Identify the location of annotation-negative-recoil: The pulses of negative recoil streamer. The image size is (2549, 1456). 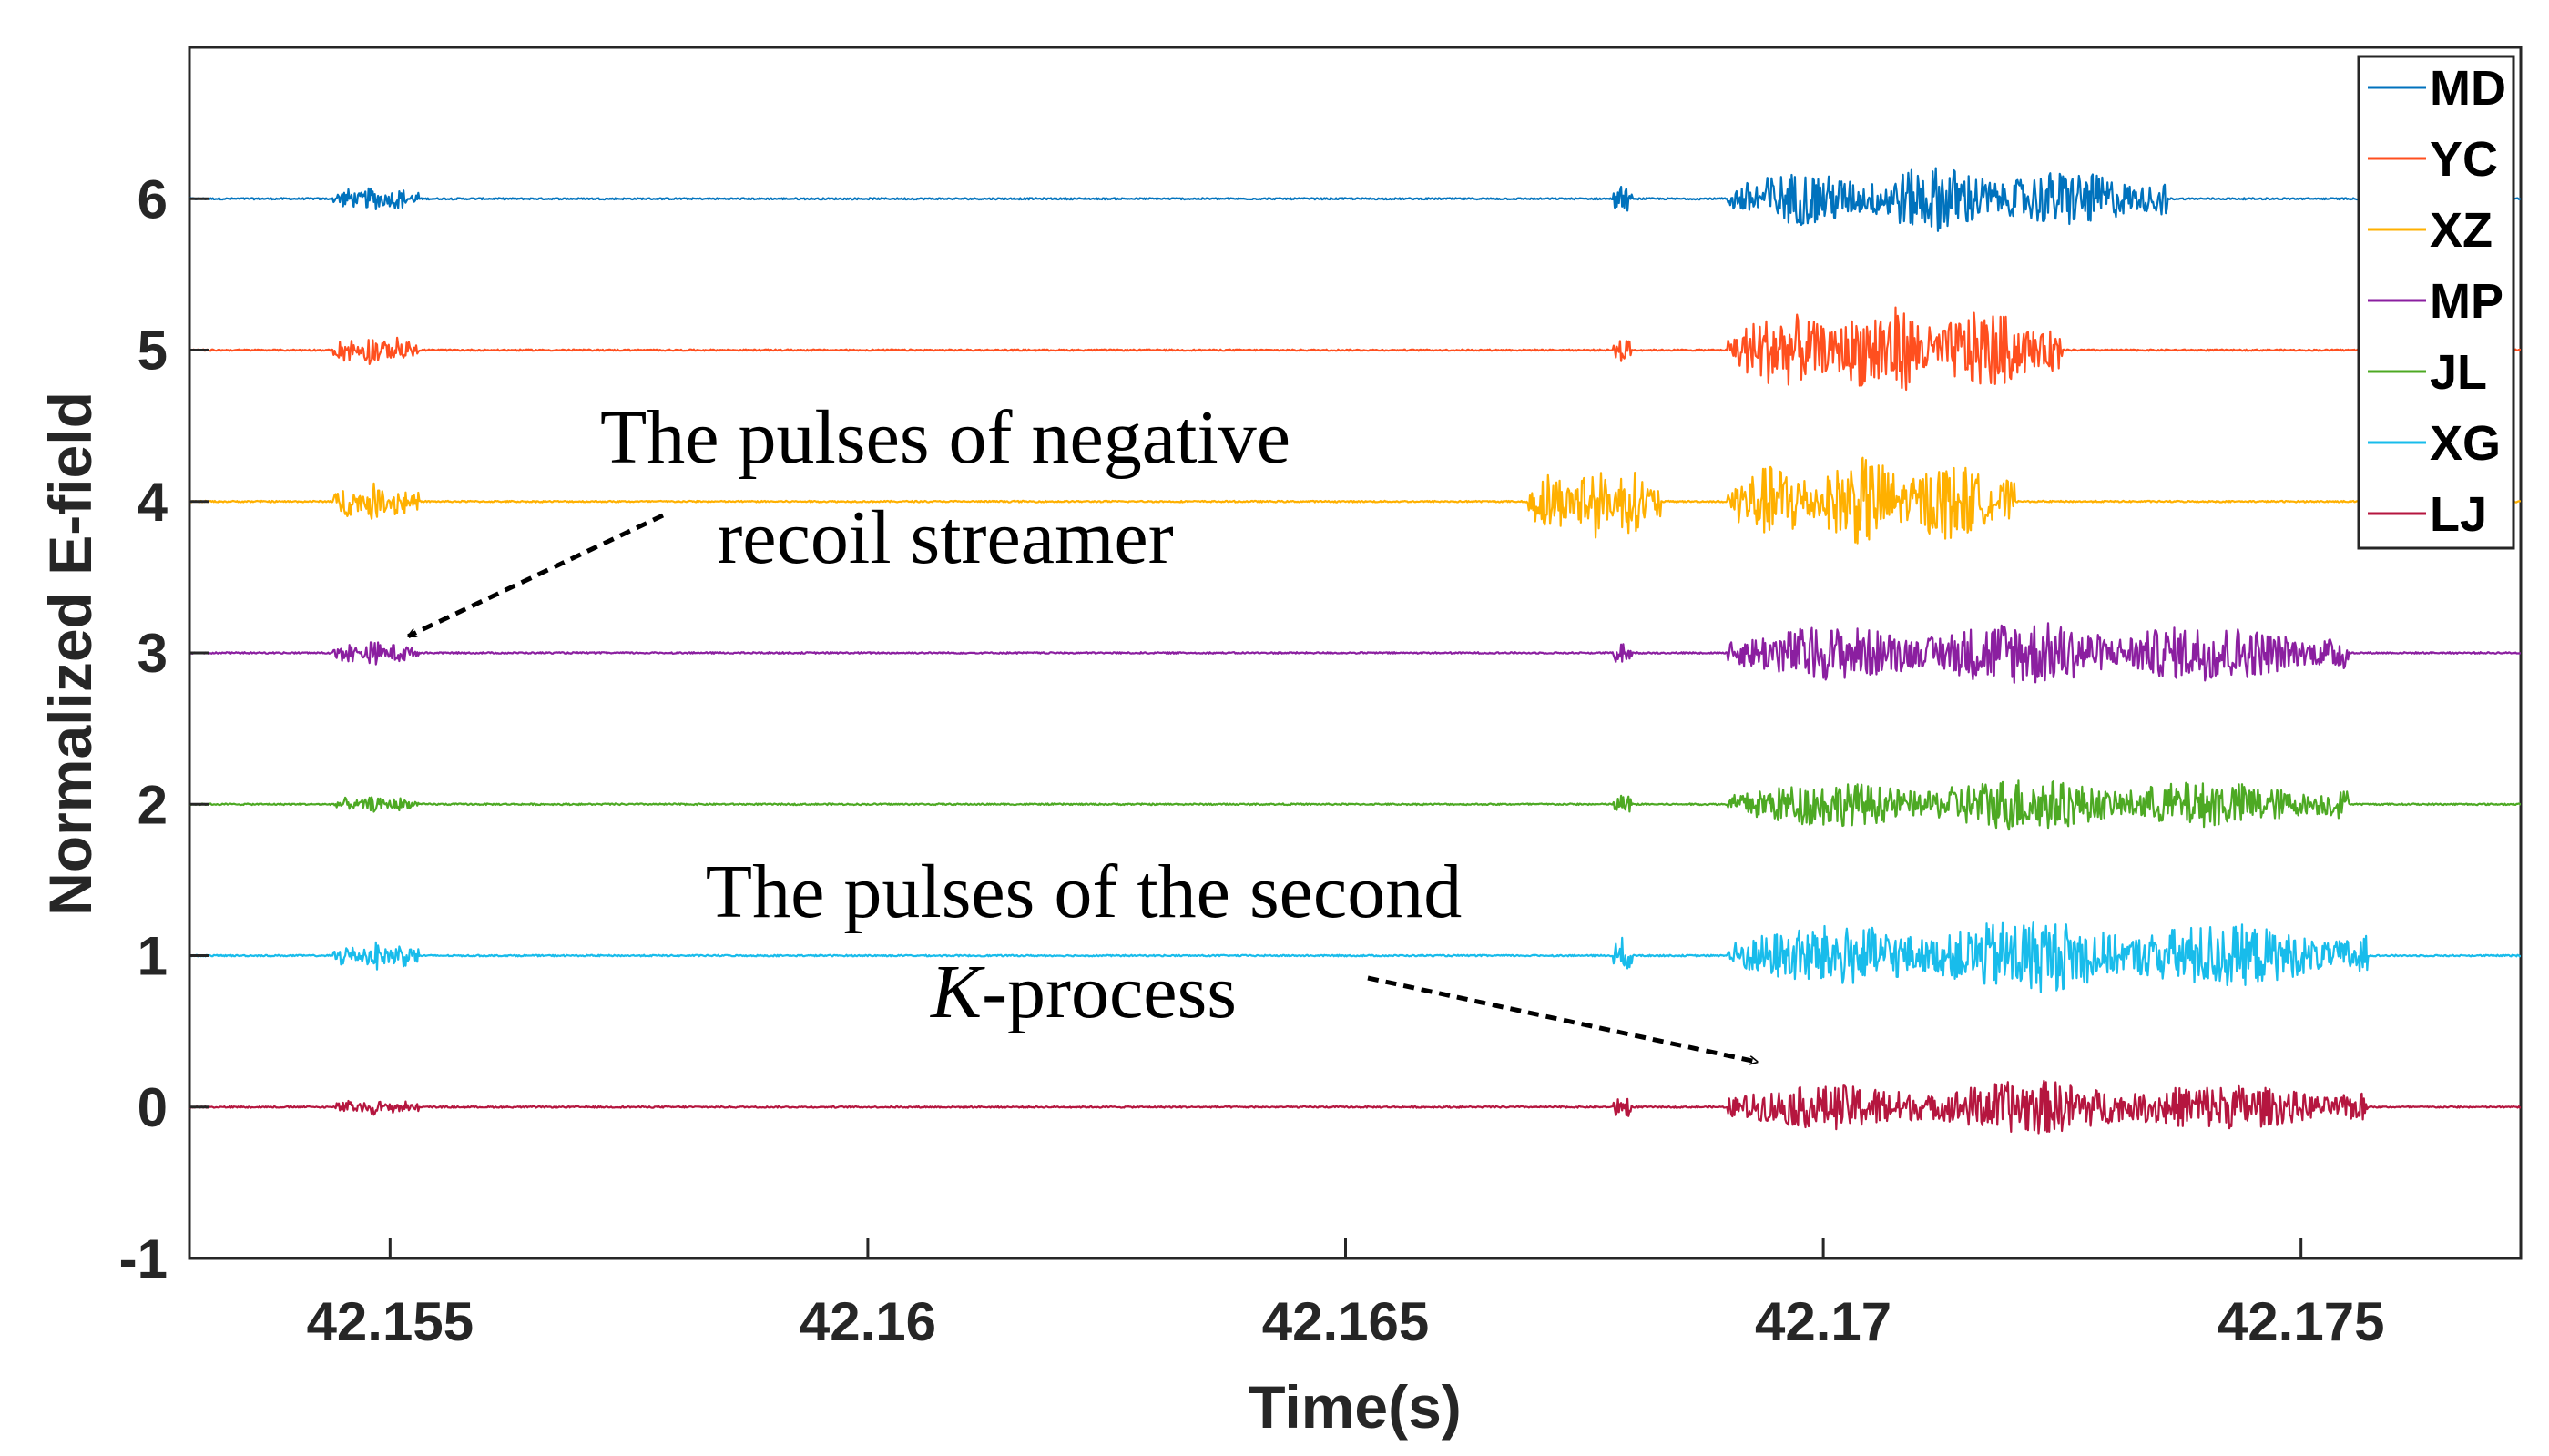
(849, 517).